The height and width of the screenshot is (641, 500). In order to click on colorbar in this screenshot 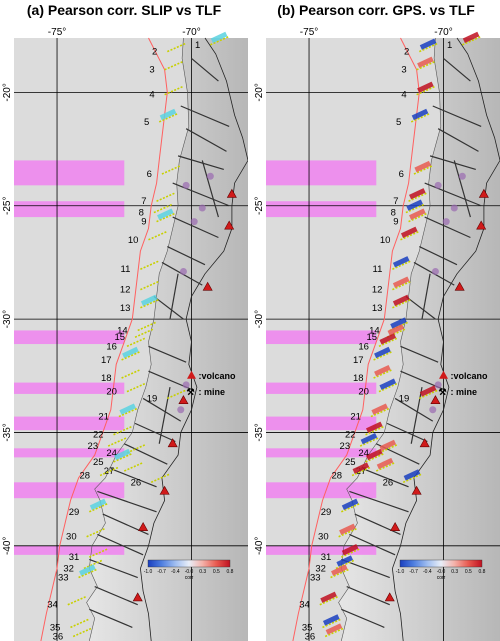, I will do `click(189, 563)`.